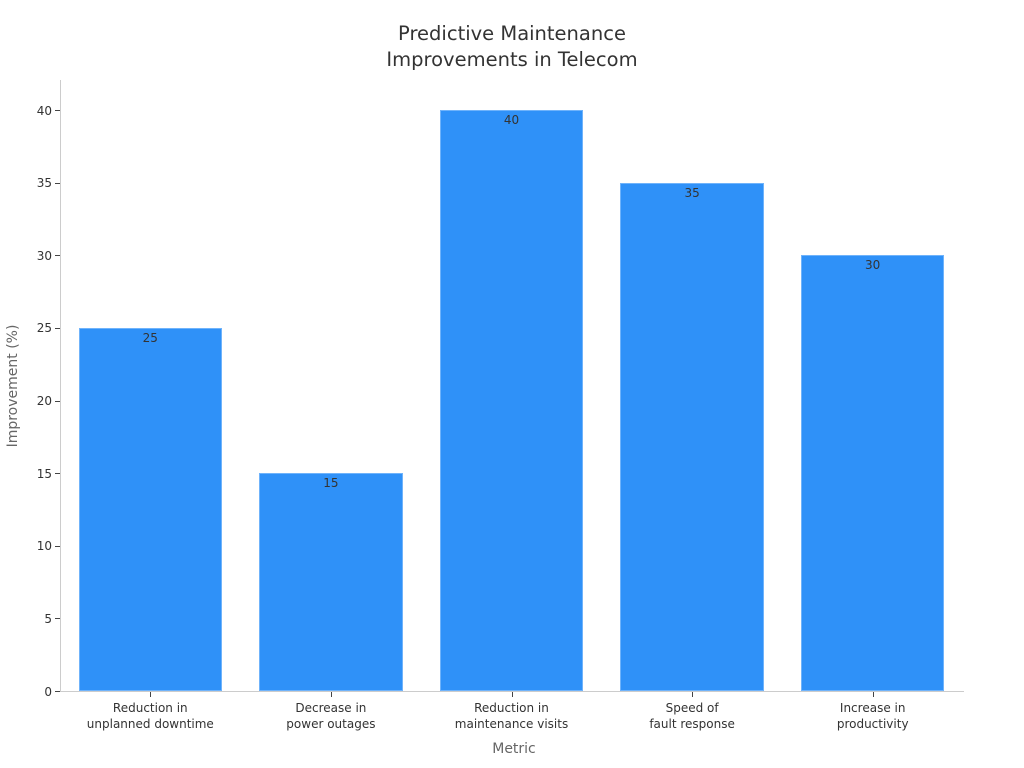 The width and height of the screenshot is (1024, 768). I want to click on x-tick-label-line: fault response, so click(692, 724).